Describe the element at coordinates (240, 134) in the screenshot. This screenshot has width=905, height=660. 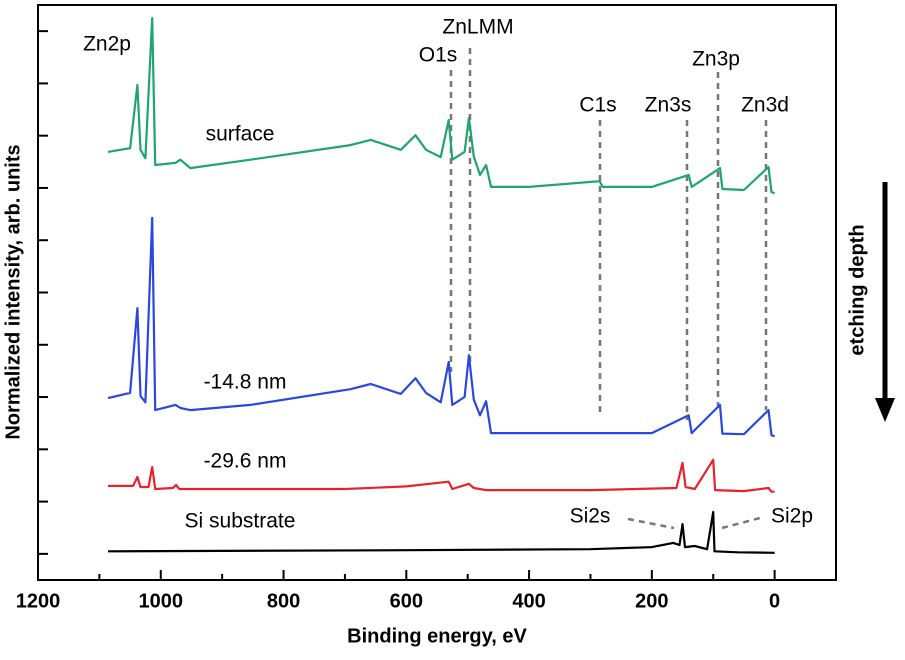
I see `series-label: surface` at that location.